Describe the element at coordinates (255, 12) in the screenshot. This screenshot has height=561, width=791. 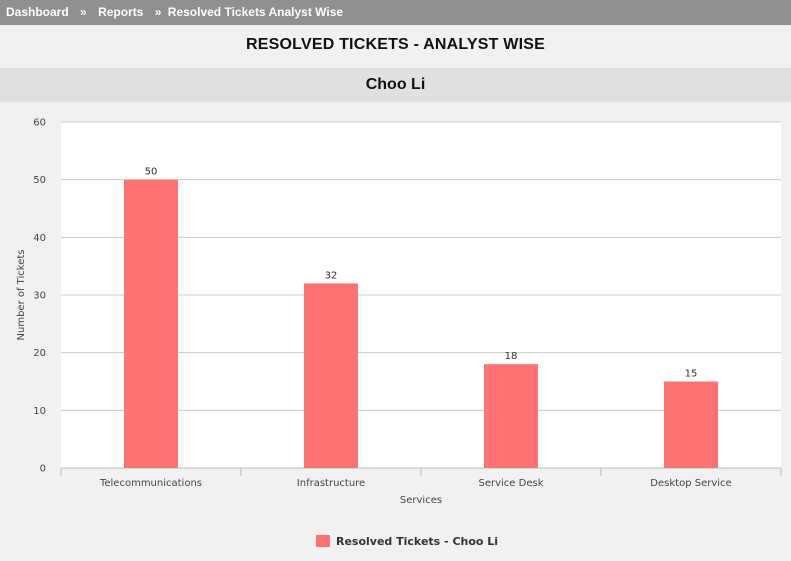
I see `breadcrumb-current: Resolved Tickets Analyst Wise` at that location.